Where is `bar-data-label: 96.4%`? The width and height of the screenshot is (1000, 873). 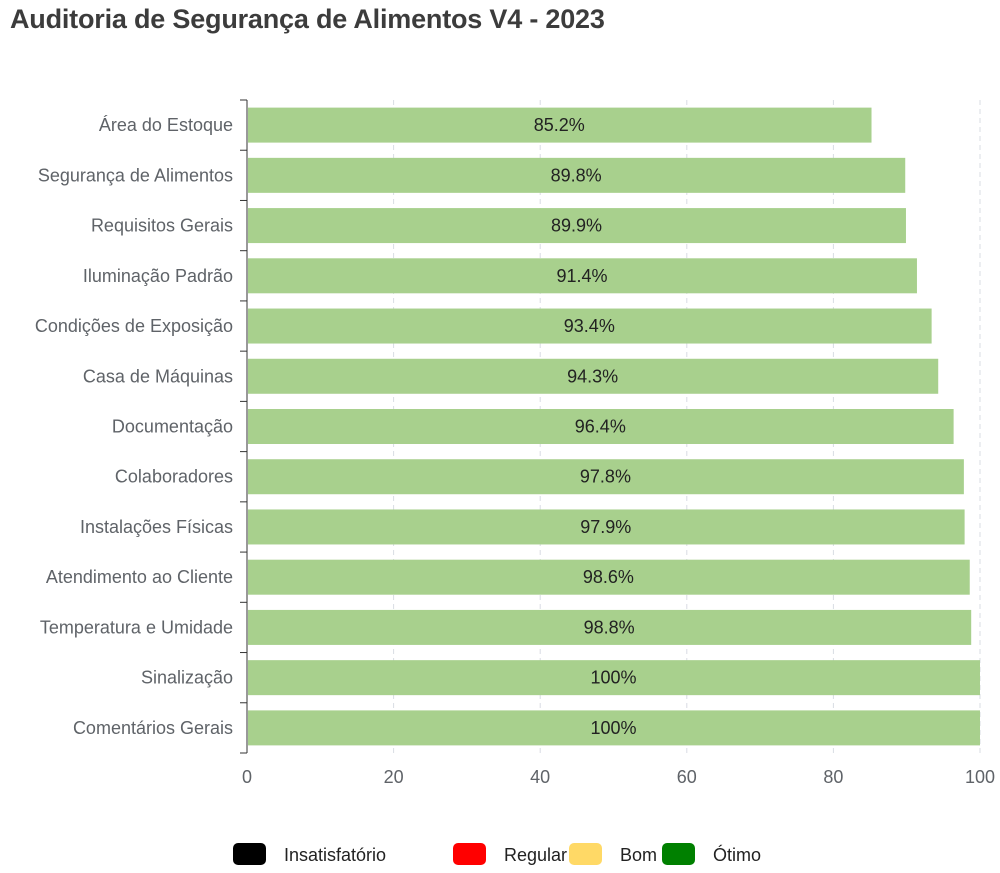
bar-data-label: 96.4% is located at coordinates (600, 427).